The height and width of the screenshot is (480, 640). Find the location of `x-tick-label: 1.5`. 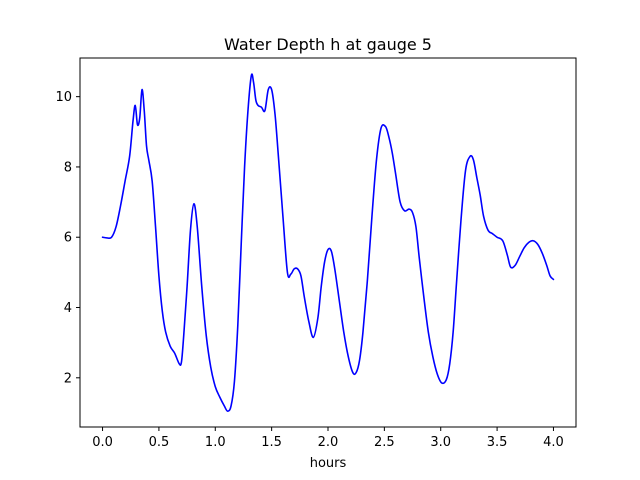

x-tick-label: 1.5 is located at coordinates (271, 442).